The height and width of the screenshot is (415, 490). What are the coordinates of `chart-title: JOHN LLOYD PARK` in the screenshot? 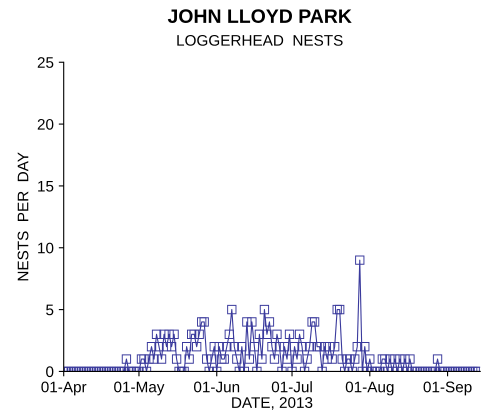 It's located at (260, 16).